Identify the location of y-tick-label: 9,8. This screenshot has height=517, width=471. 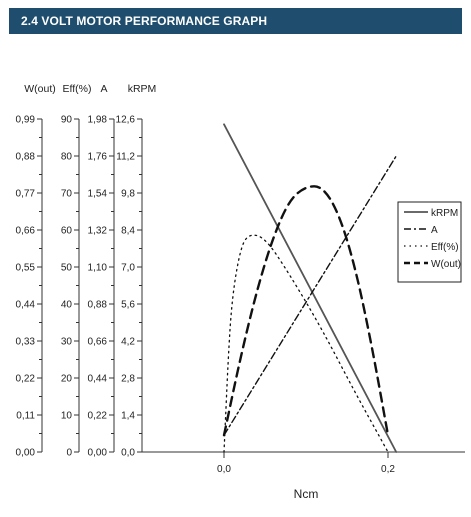
(128, 194).